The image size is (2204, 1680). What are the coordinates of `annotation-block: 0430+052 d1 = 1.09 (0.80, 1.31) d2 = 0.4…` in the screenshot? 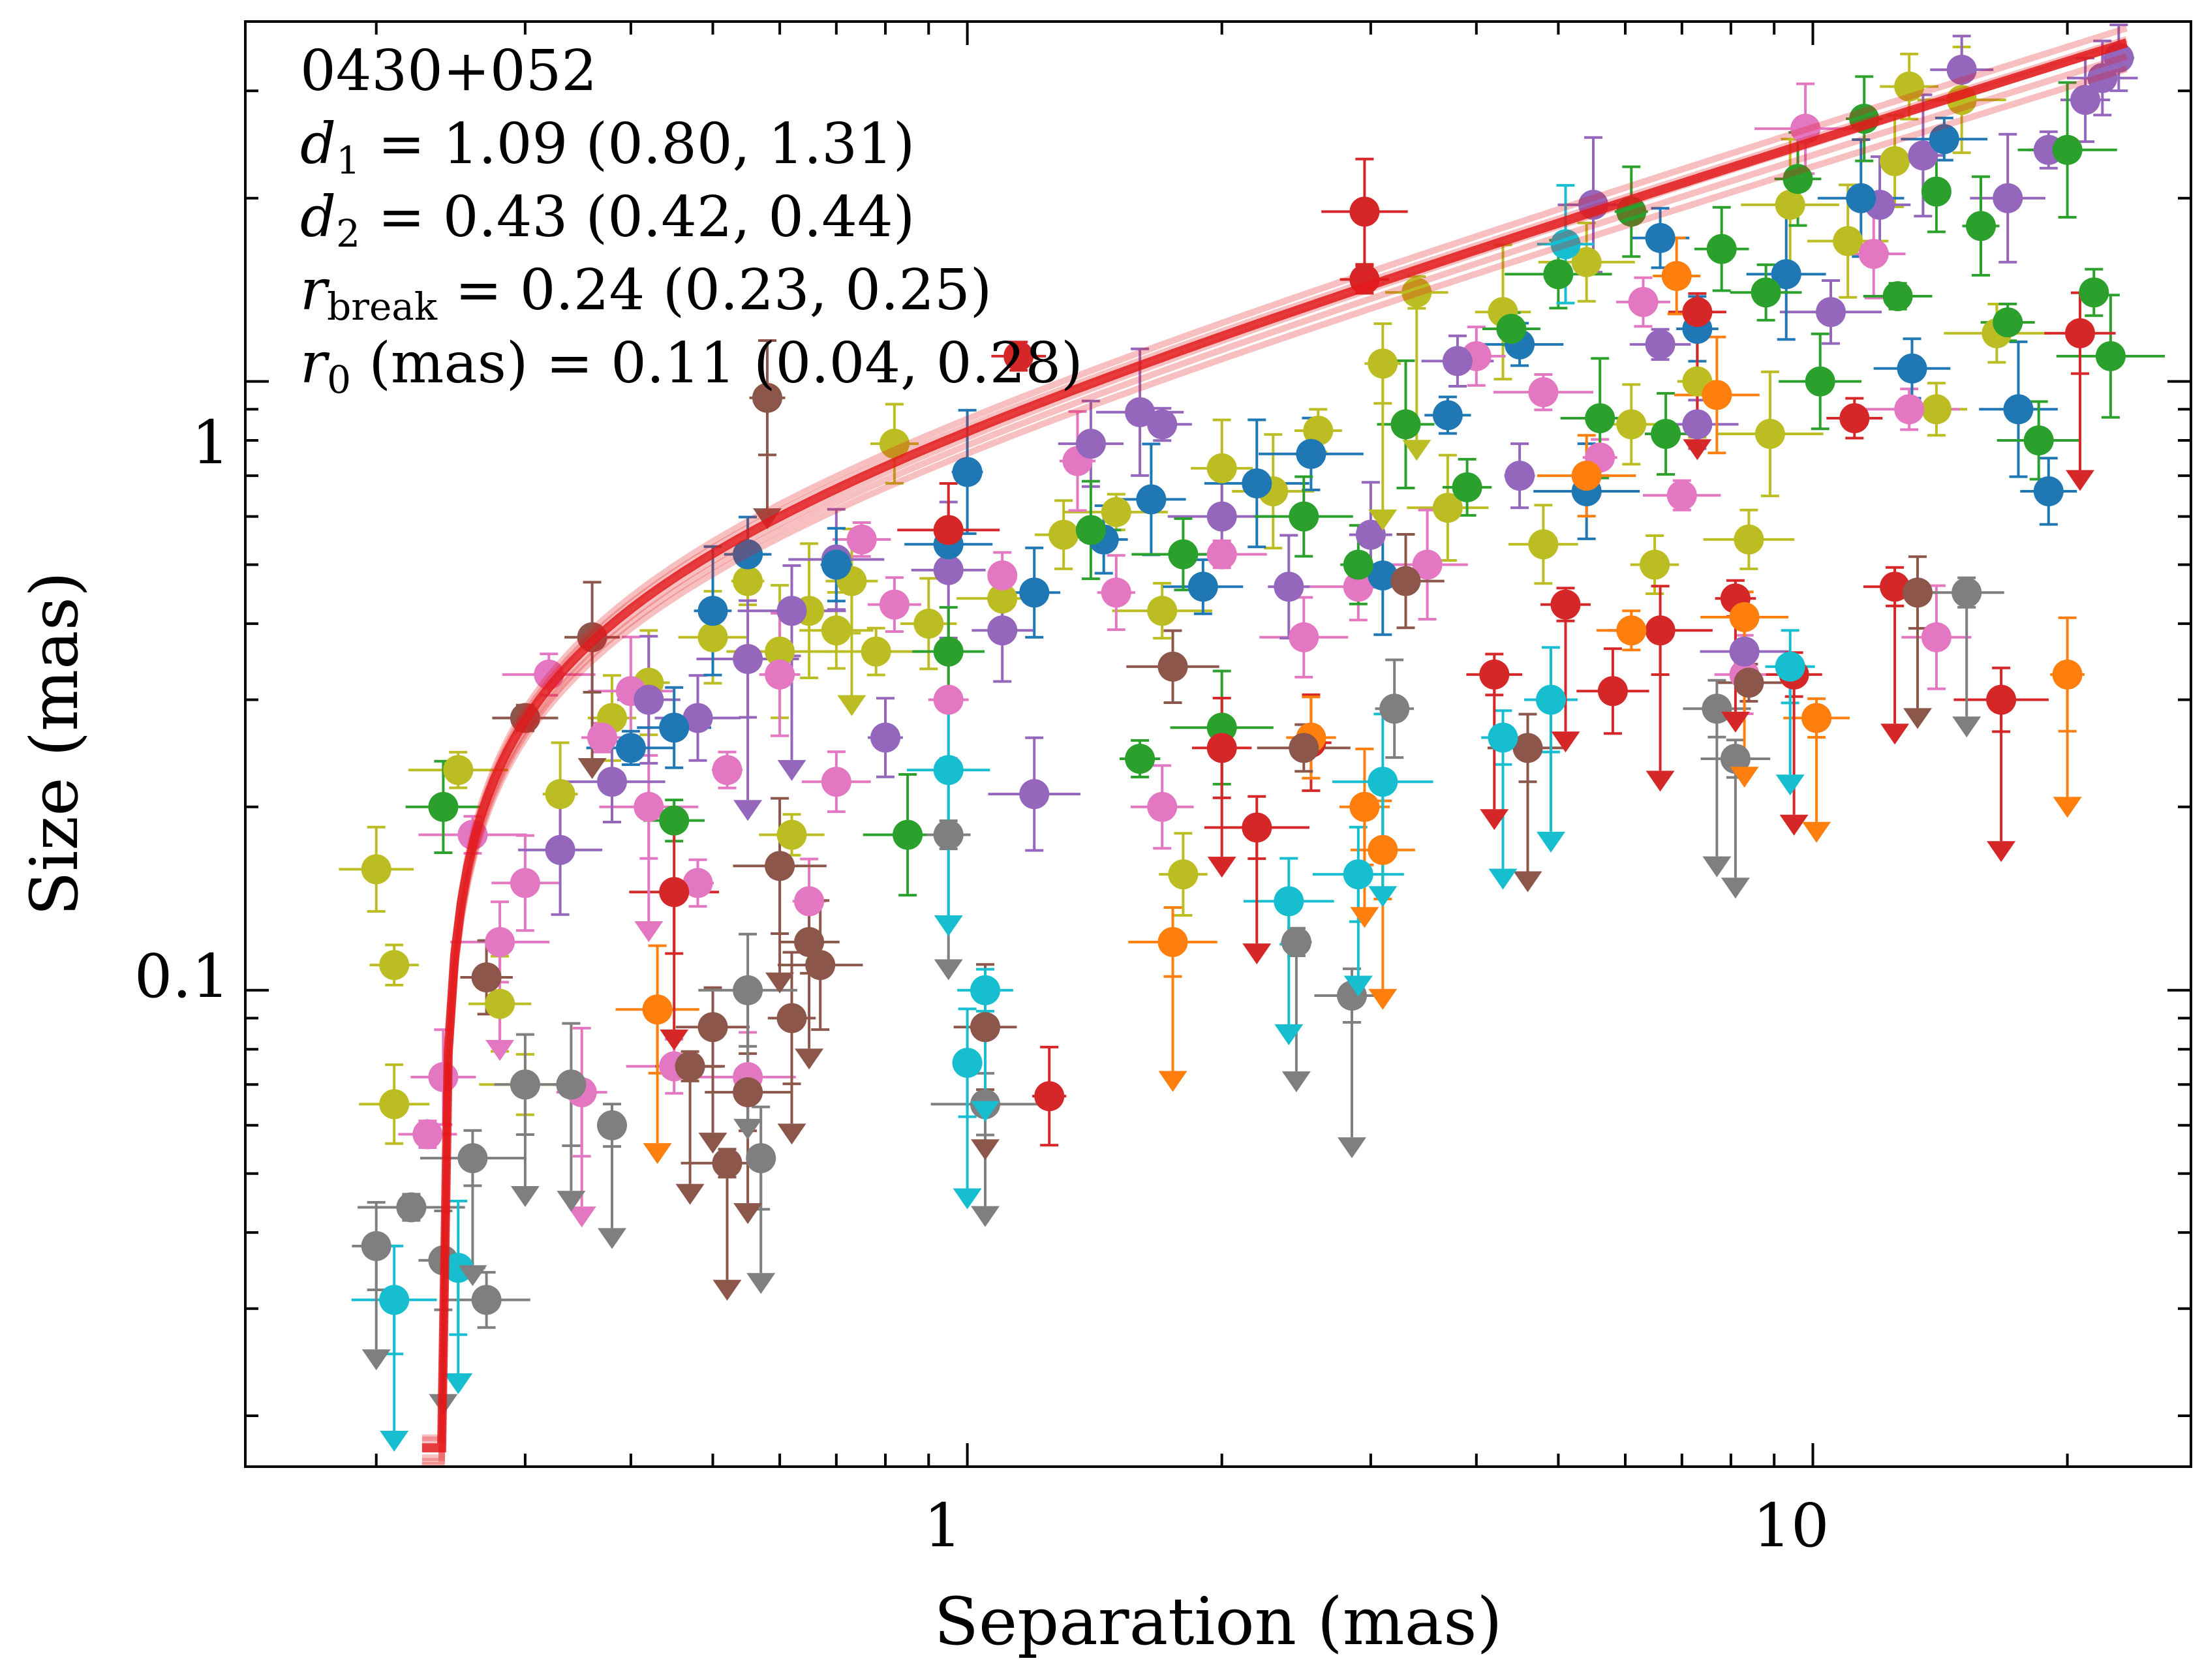 It's located at (691, 220).